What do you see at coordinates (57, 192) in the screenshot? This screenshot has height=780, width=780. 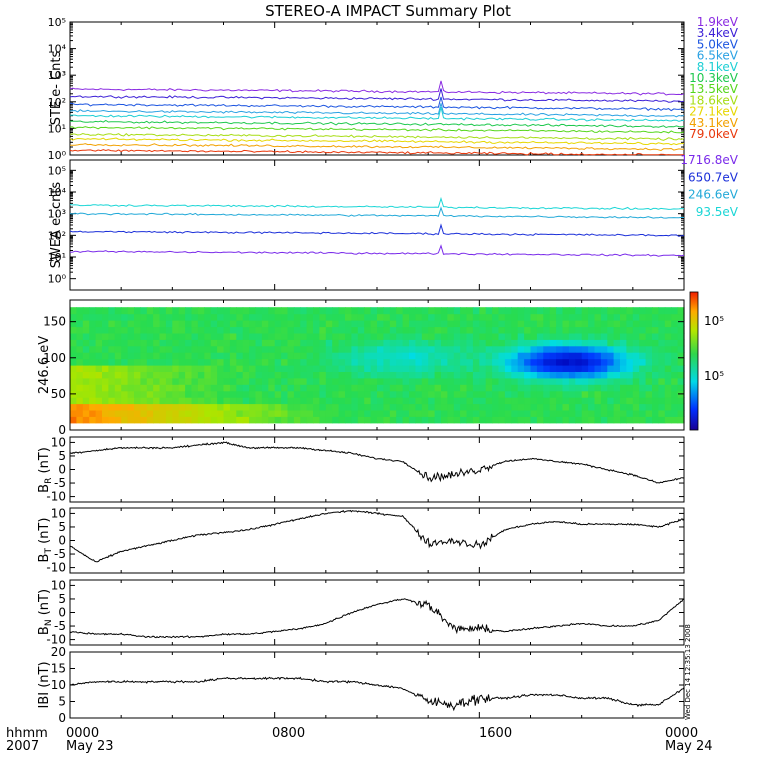 I see `y-tick-label: 10⁴` at bounding box center [57, 192].